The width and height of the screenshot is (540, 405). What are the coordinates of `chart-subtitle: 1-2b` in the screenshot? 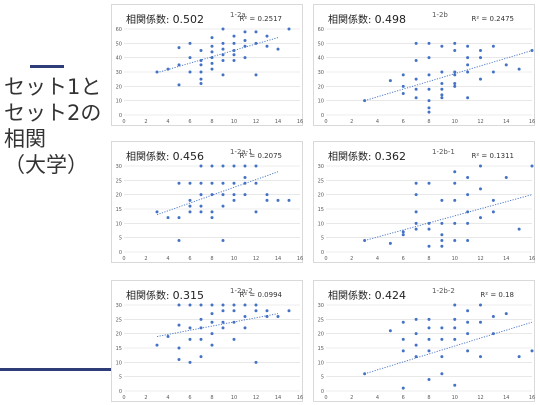 It's located at (440, 15).